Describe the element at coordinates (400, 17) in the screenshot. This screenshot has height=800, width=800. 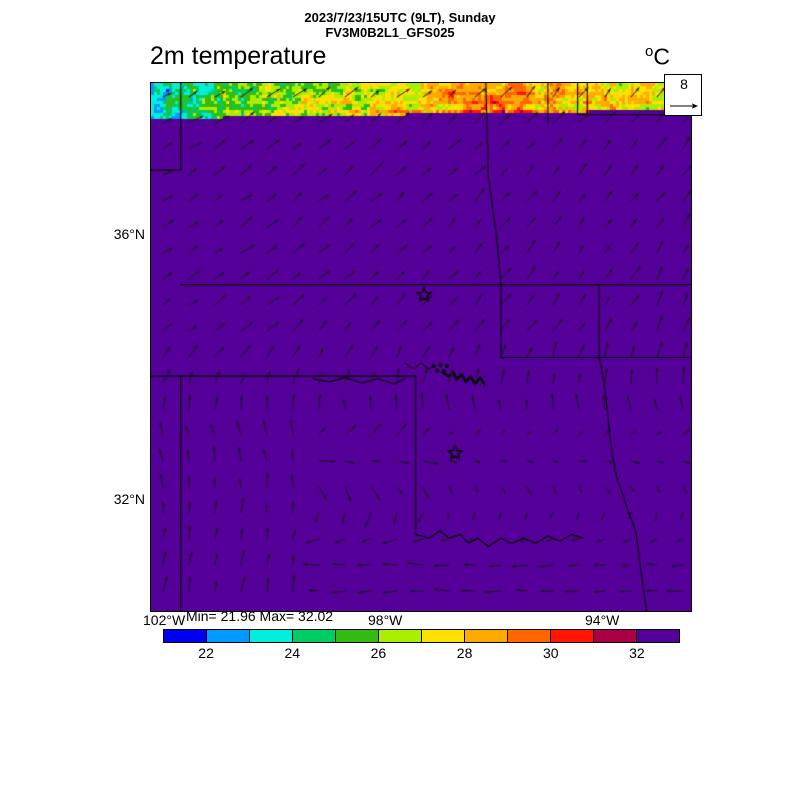
I see `title-datetime: 2023/7/23/15UTC (9LT), Sunday` at that location.